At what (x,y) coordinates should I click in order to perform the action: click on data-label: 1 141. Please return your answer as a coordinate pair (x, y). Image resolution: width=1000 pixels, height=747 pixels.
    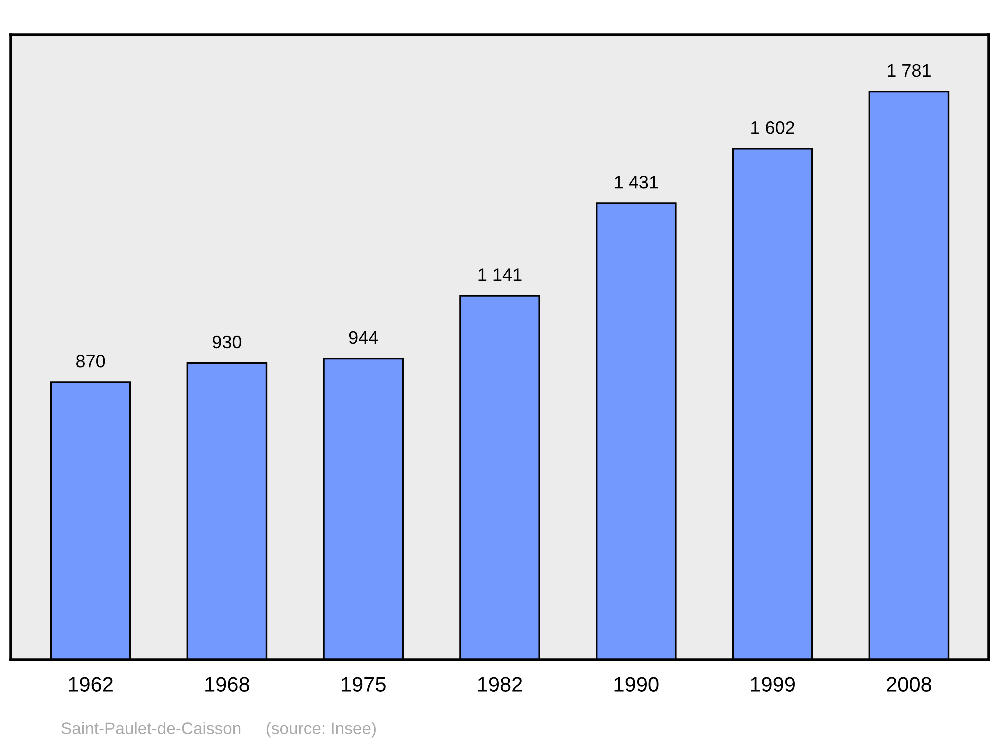
    Looking at the image, I should click on (500, 275).